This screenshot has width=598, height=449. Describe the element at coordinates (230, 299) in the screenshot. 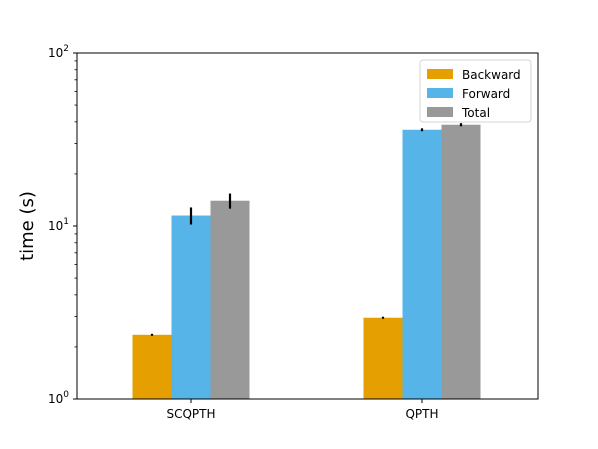

I see `bar-total-scqpth` at that location.